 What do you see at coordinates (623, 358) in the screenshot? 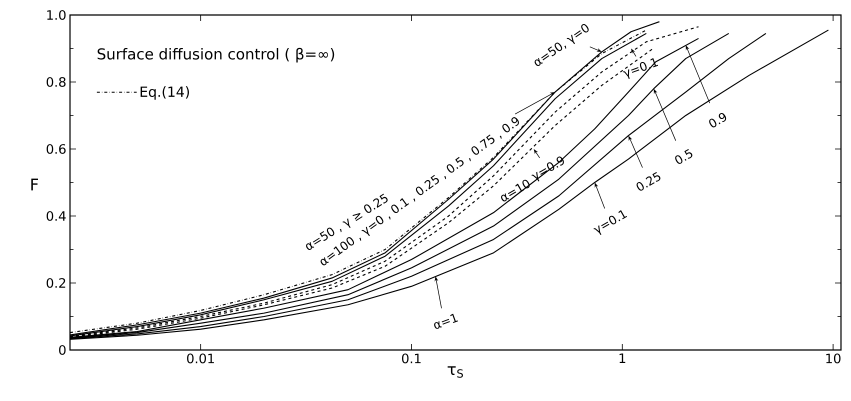
I see `x-tick-label: 1` at bounding box center [623, 358].